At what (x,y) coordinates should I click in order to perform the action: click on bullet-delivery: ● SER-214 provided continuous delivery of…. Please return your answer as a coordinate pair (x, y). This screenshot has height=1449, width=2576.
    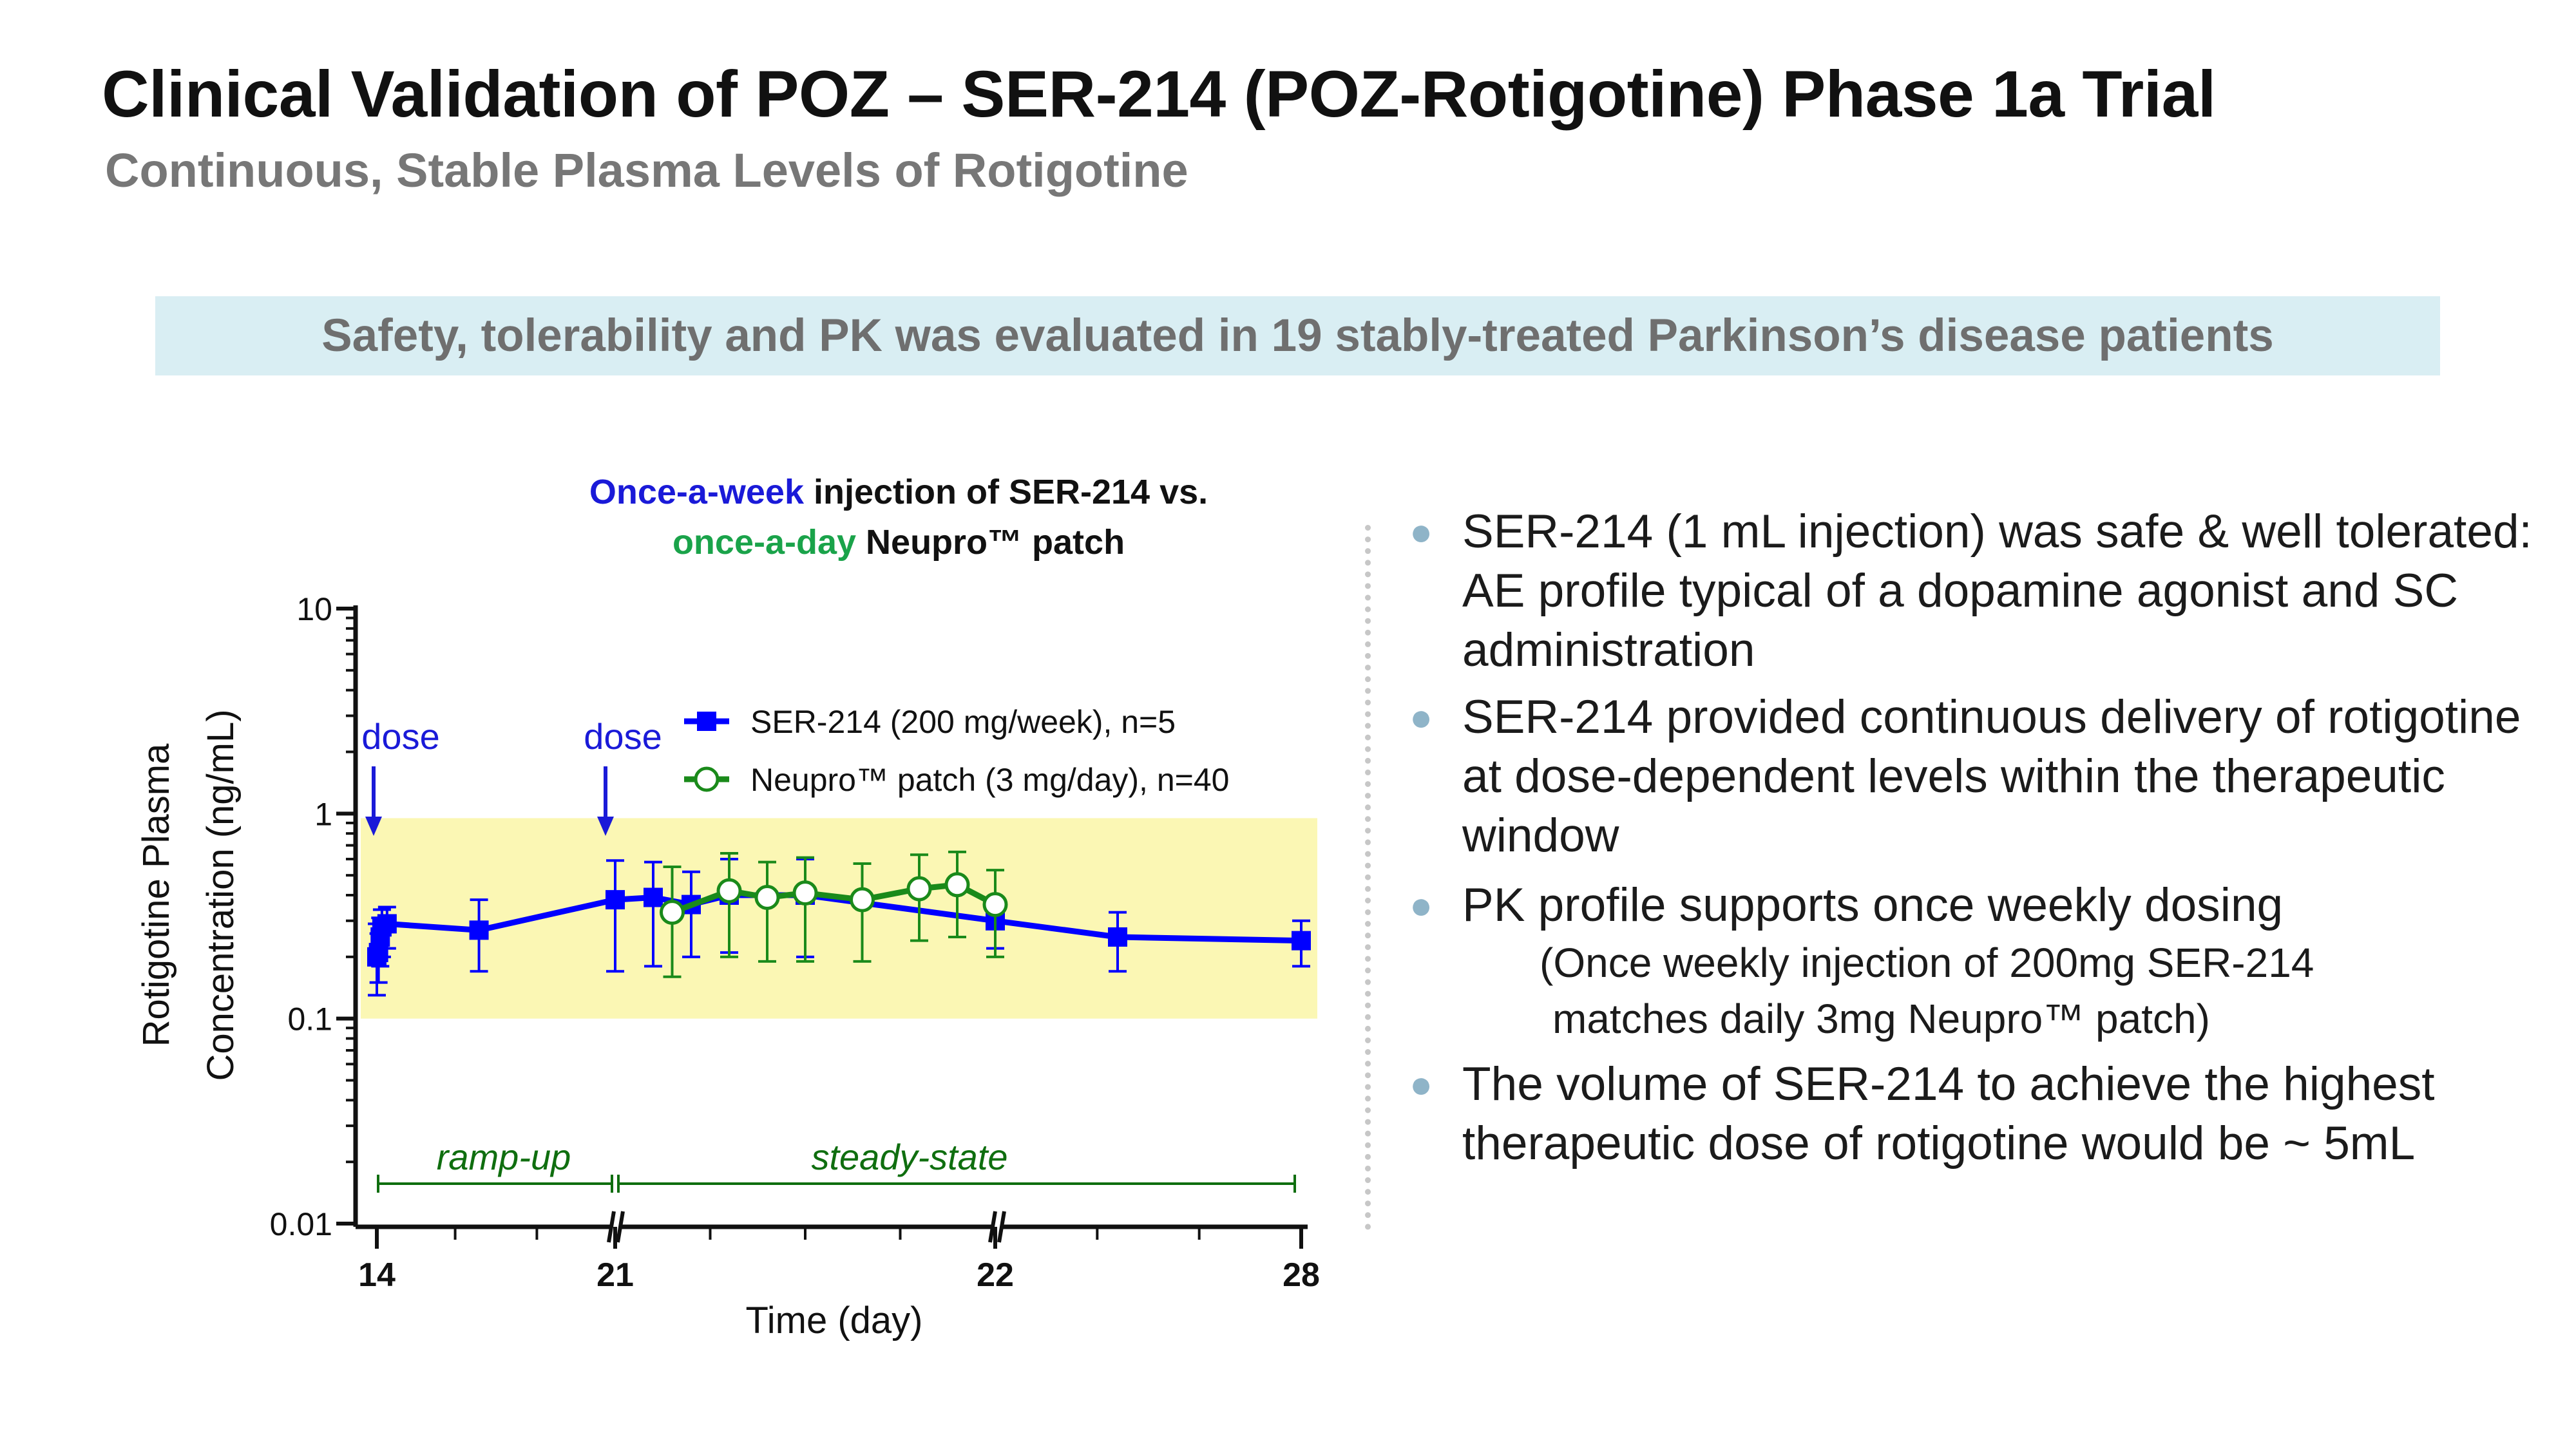
    Looking at the image, I should click on (1971, 777).